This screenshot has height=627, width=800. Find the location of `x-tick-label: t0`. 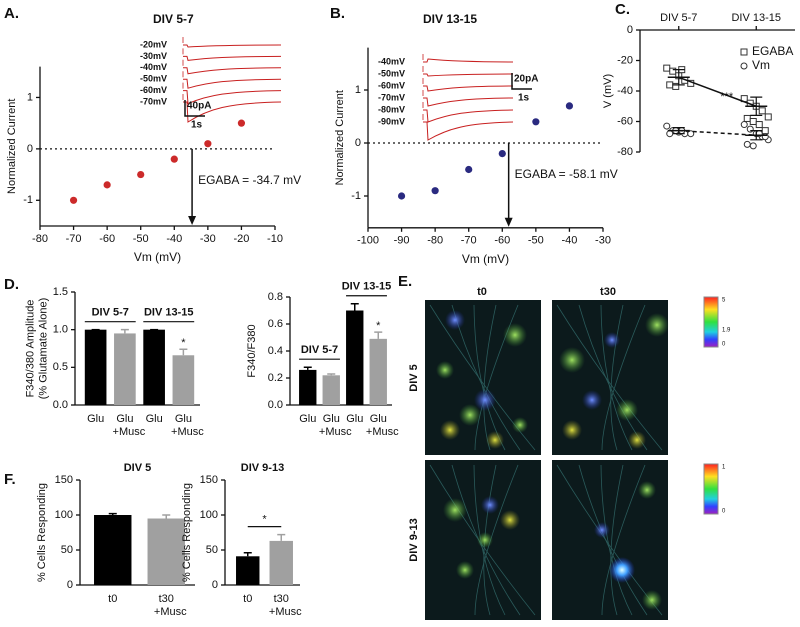

x-tick-label: t0 is located at coordinates (112, 599).